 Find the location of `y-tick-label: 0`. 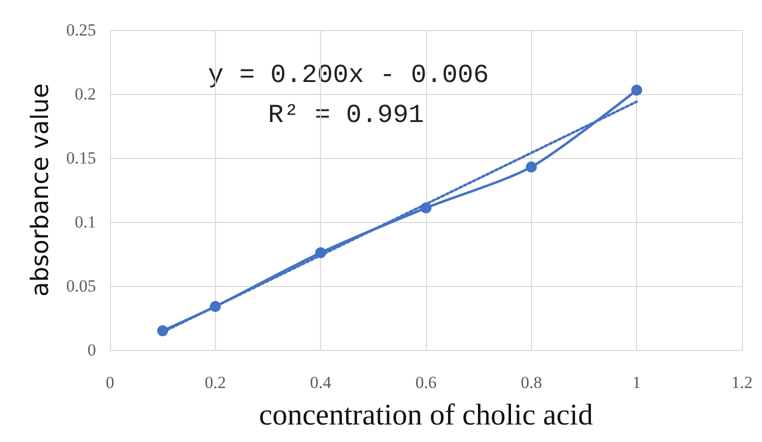

y-tick-label: 0 is located at coordinates (92, 350).